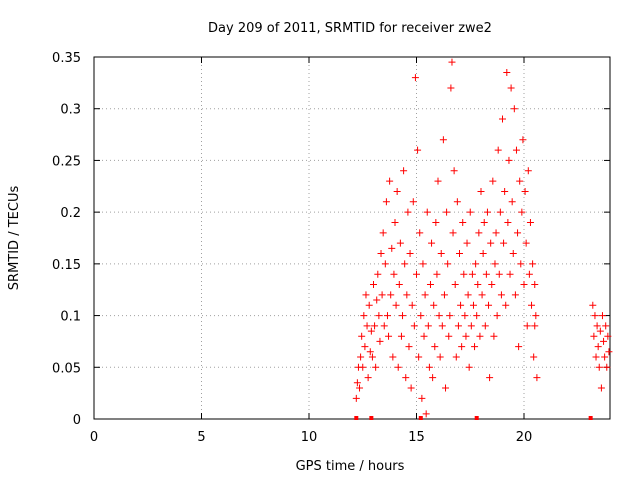 The height and width of the screenshot is (480, 640). I want to click on y-tick-label: 0.05, so click(66, 368).